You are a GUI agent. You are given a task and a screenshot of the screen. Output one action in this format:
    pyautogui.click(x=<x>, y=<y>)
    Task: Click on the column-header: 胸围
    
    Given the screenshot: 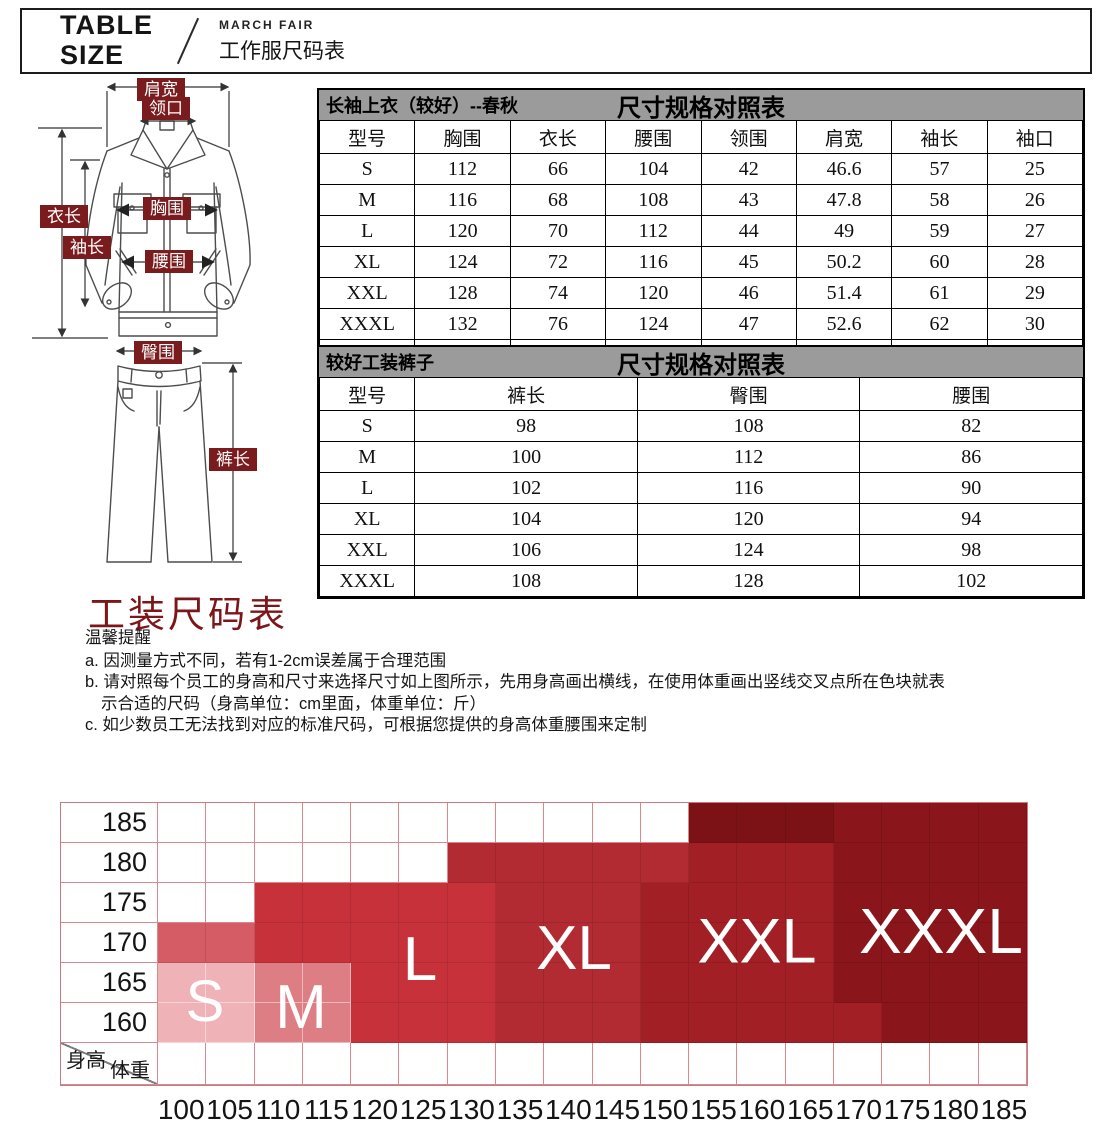 What is the action you would take?
    pyautogui.click(x=462, y=137)
    